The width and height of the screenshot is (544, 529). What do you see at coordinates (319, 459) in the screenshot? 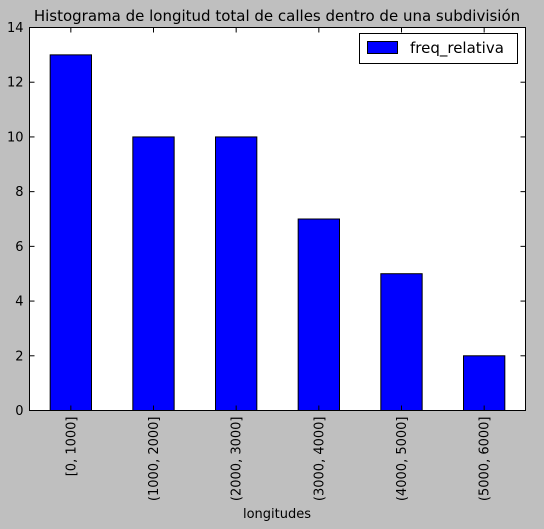
I see `x-tick-label: (3000, 4000]` at bounding box center [319, 459].